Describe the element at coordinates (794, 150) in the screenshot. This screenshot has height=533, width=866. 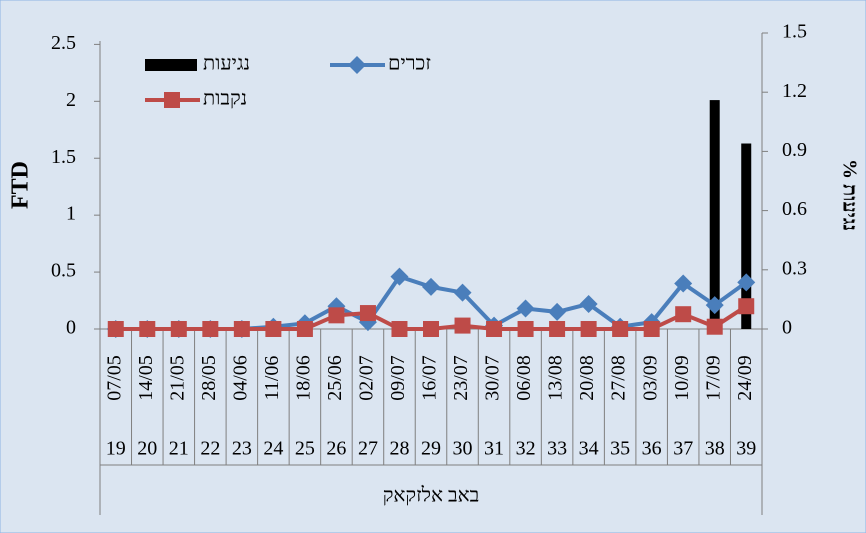
I see `y2-tick-label: 0.9` at that location.